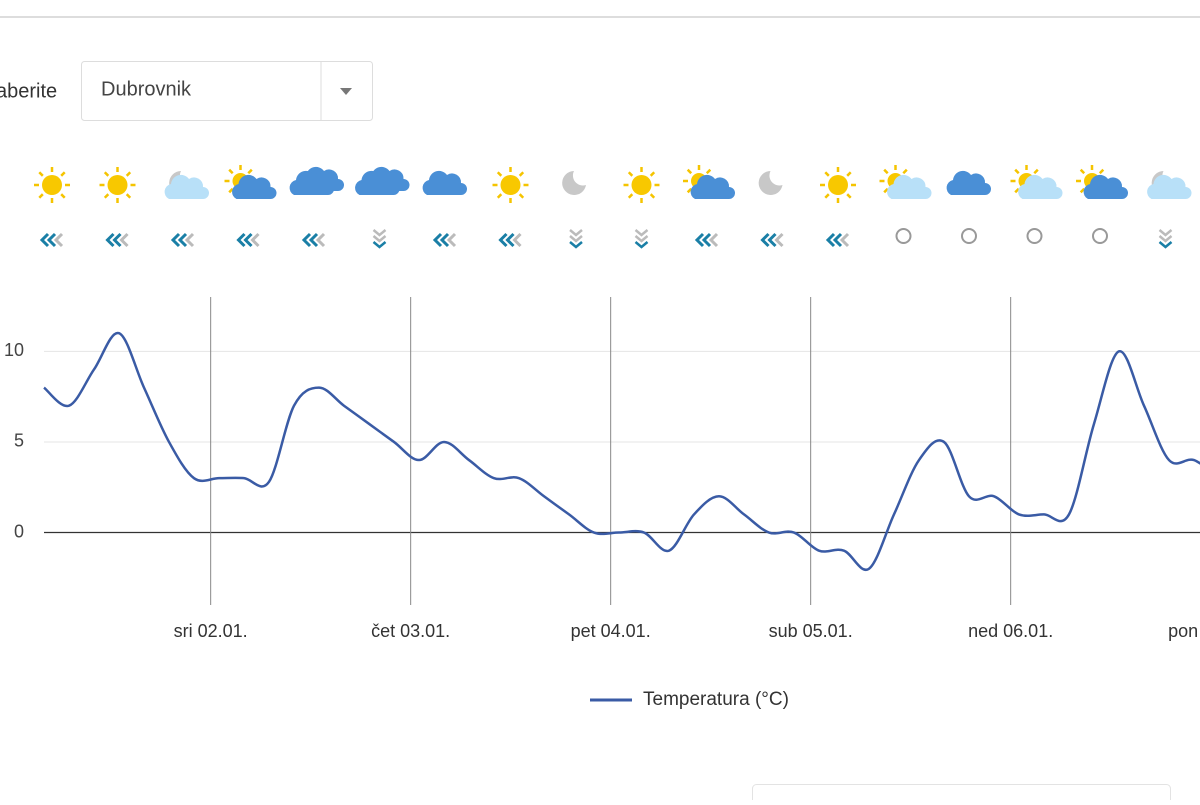 The height and width of the screenshot is (805, 1200). What do you see at coordinates (716, 699) in the screenshot?
I see `legend-label: Temperatura (°C)` at bounding box center [716, 699].